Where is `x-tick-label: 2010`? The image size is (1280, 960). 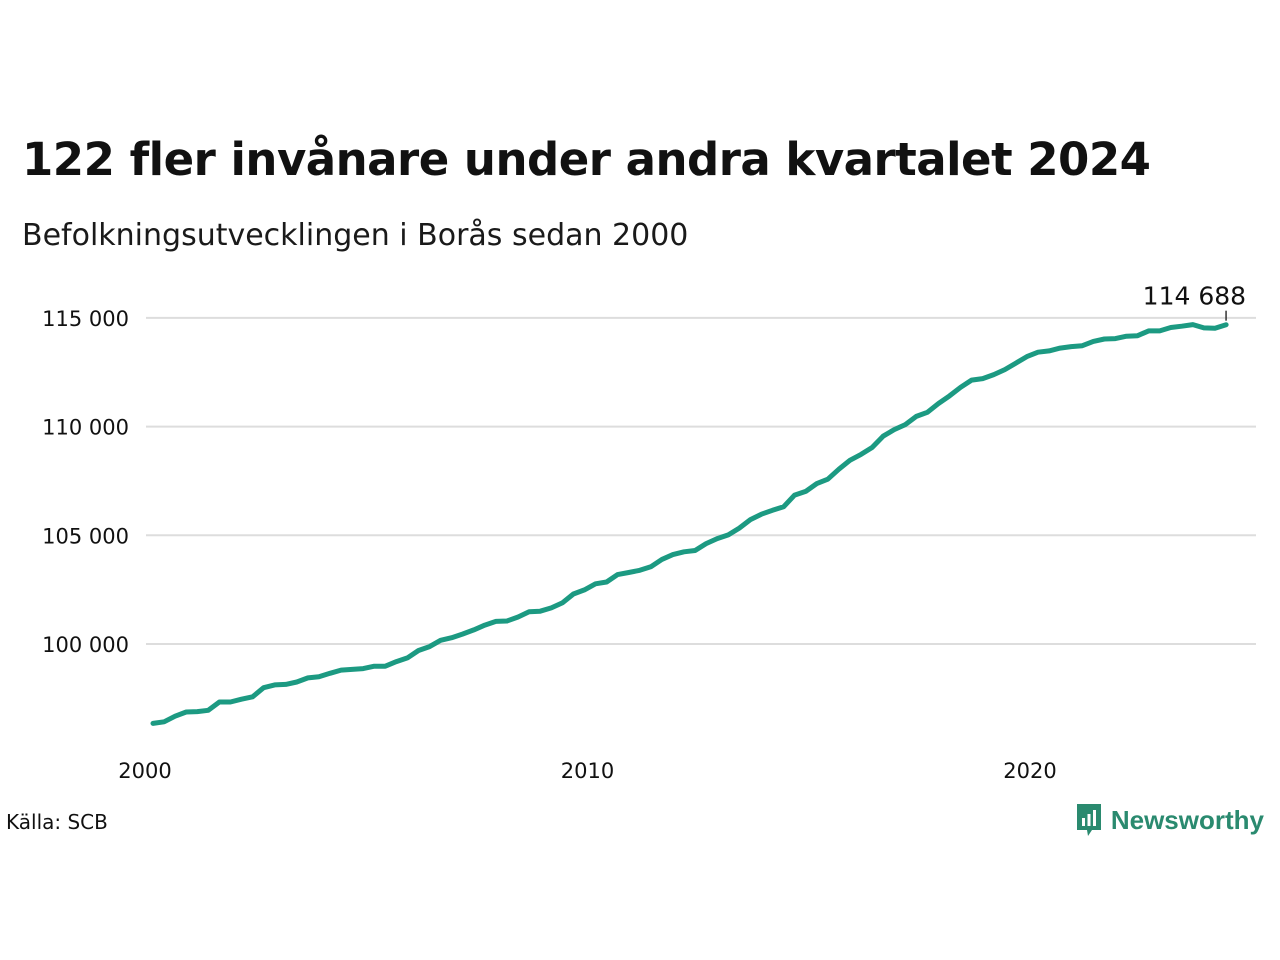 x-tick-label: 2010 is located at coordinates (587, 771).